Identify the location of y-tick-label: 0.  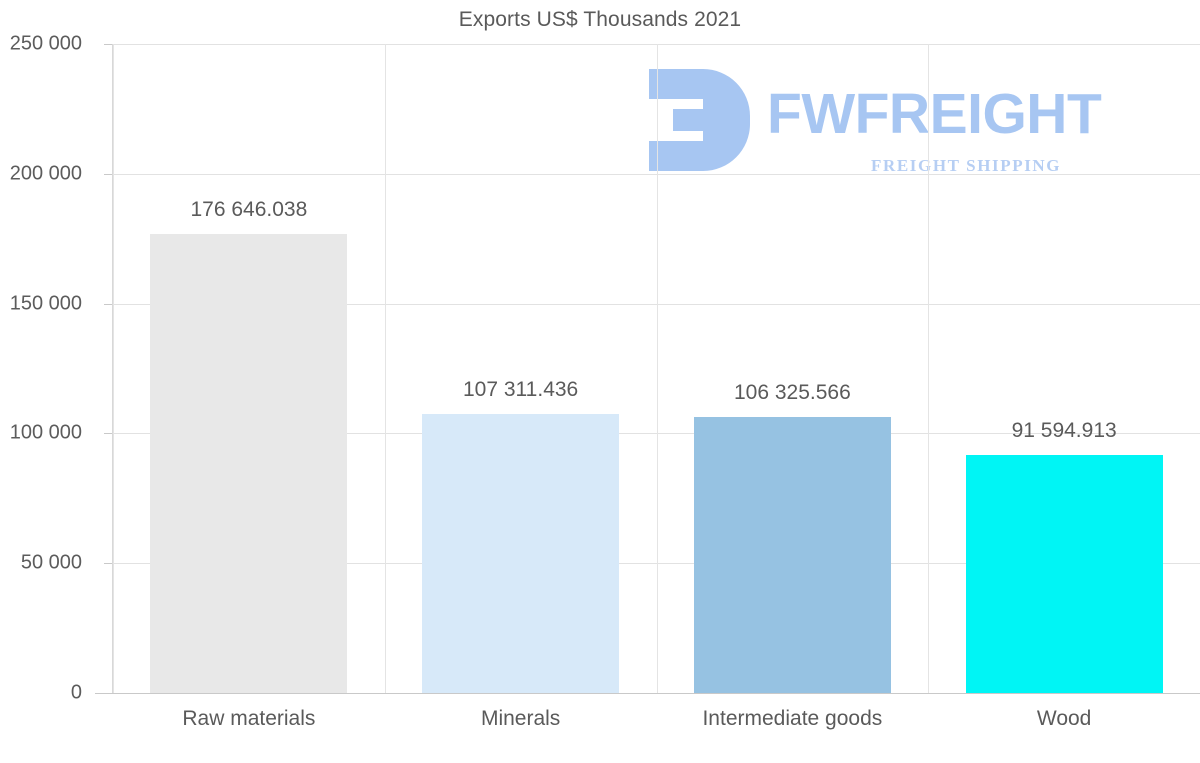
(76, 692).